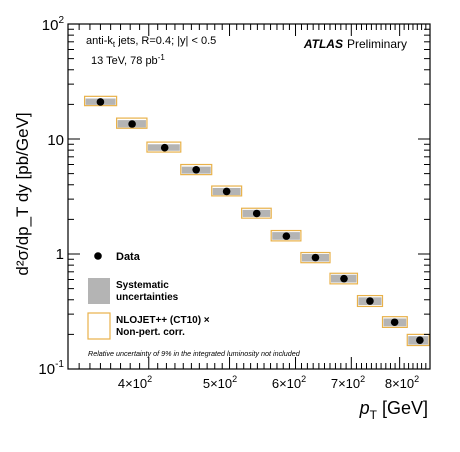 This screenshot has height=452, width=460. Describe the element at coordinates (99, 291) in the screenshot. I see `legend-syst-swatch` at that location.